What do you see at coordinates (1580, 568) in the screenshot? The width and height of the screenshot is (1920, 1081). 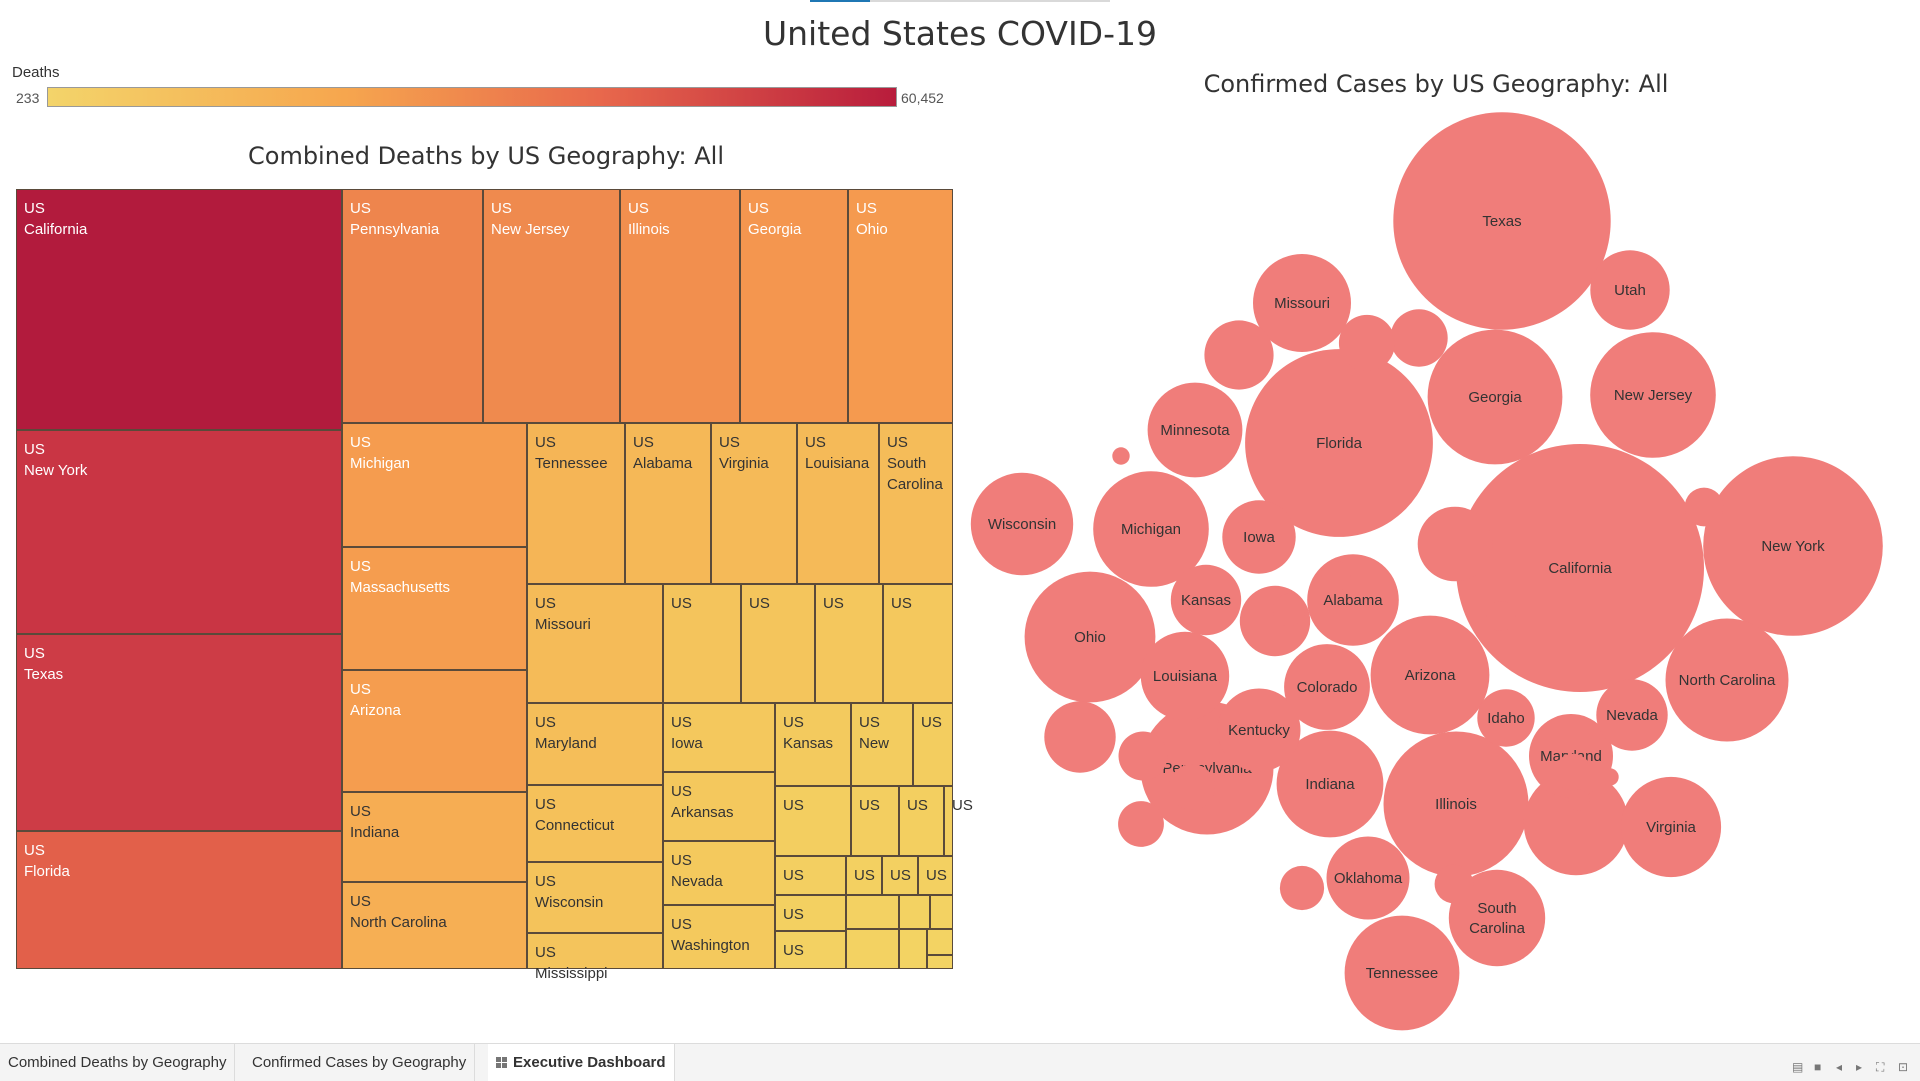 I see `bubble-california` at bounding box center [1580, 568].